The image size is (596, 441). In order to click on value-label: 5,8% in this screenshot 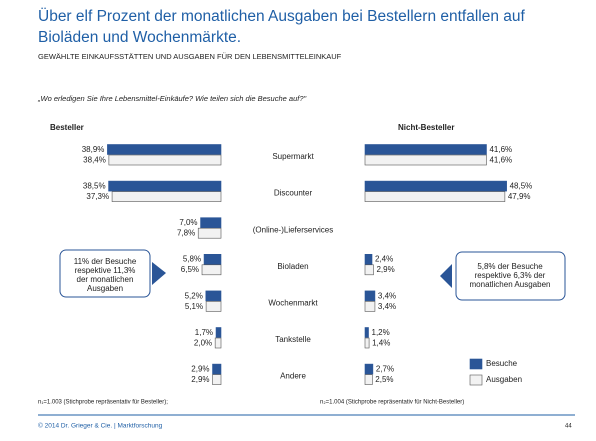, I will do `click(192, 259)`.